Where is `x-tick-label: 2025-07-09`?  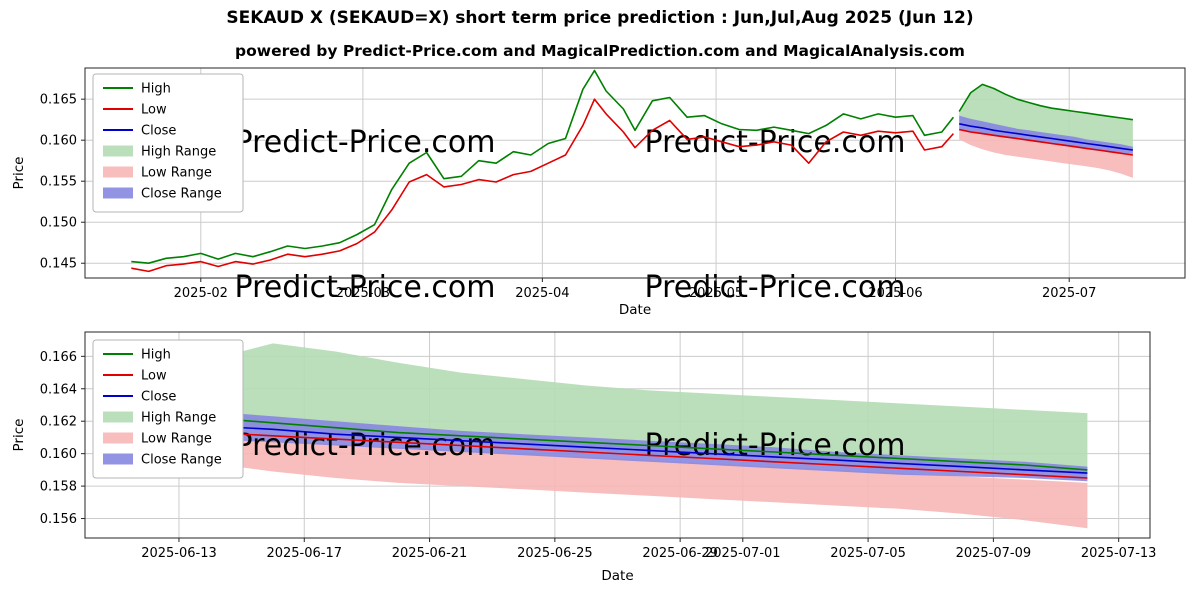 x-tick-label: 2025-07-09 is located at coordinates (994, 553).